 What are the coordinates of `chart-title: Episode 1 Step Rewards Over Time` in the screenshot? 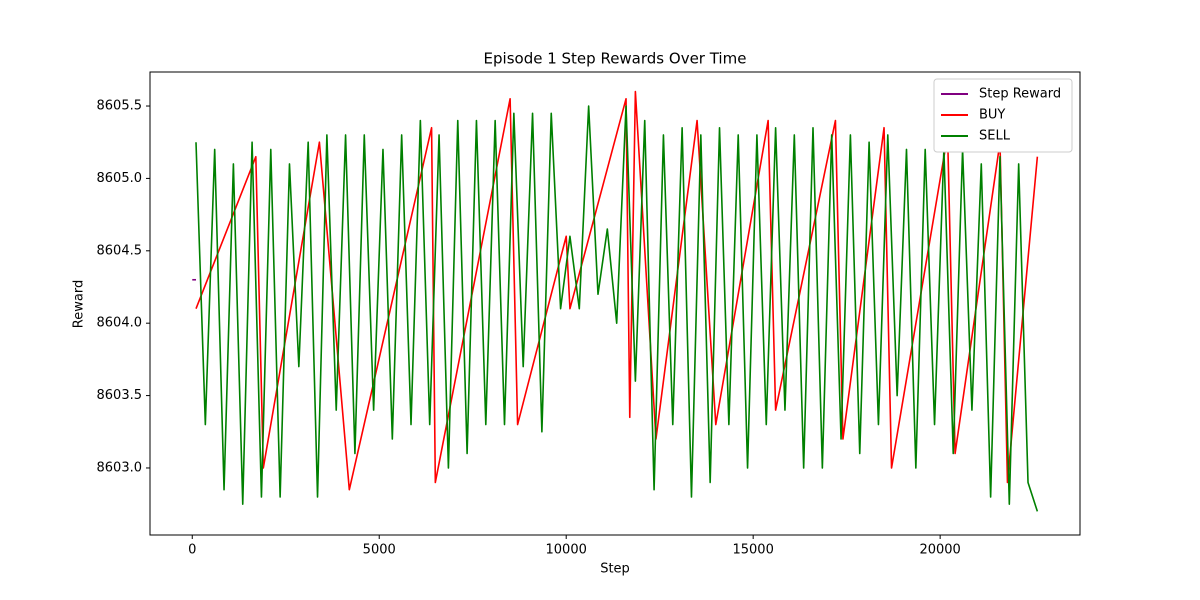 It's located at (615, 59).